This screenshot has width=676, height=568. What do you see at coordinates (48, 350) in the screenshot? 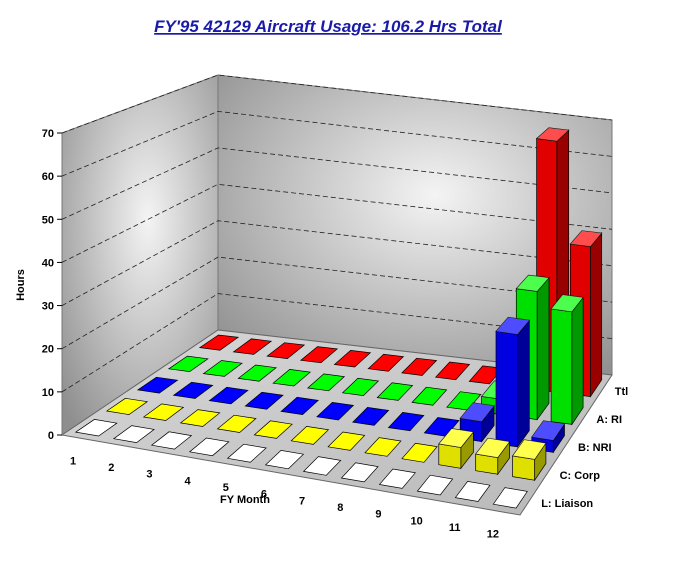
I see `y-tick-label: 20` at bounding box center [48, 350].